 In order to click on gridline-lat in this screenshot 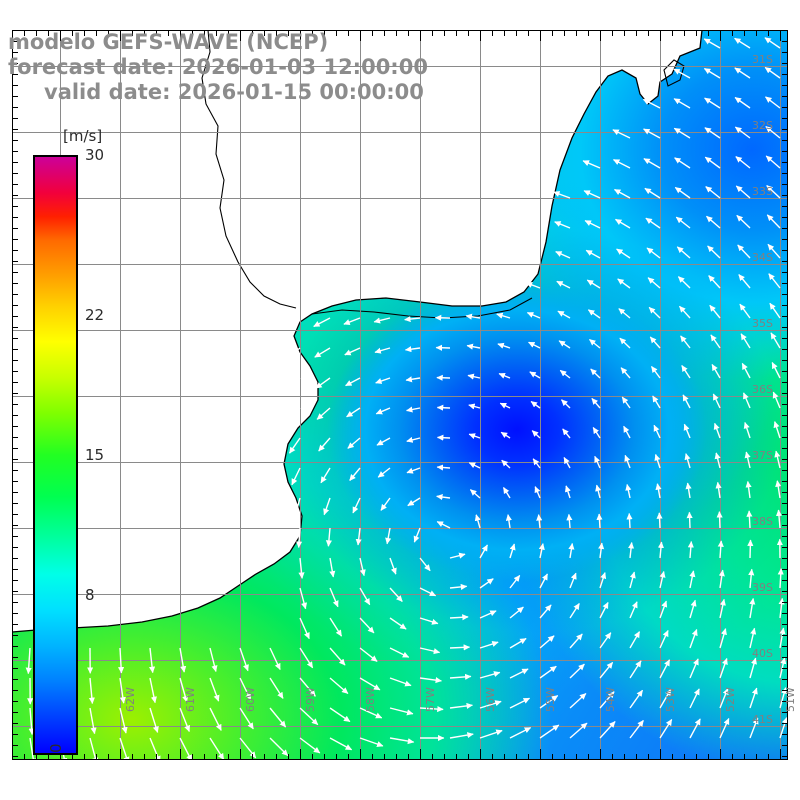, I will do `click(400, 396)`.